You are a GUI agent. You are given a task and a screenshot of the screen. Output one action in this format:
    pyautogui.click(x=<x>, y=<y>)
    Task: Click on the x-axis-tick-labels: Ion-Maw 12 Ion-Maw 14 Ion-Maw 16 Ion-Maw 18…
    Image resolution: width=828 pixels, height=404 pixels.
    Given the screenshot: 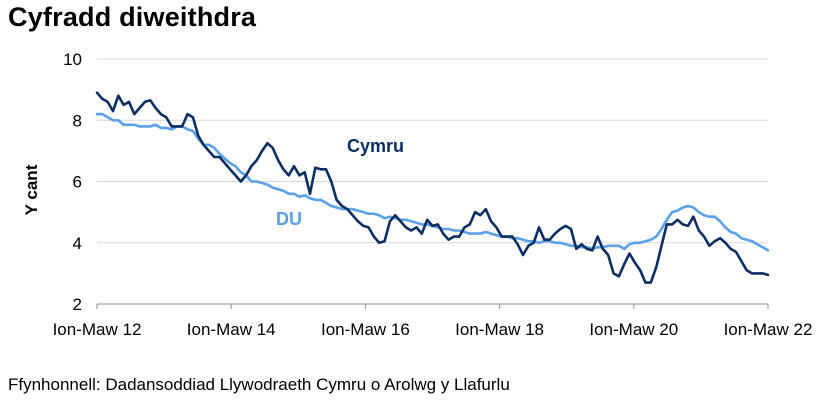 What is the action you would take?
    pyautogui.click(x=433, y=329)
    